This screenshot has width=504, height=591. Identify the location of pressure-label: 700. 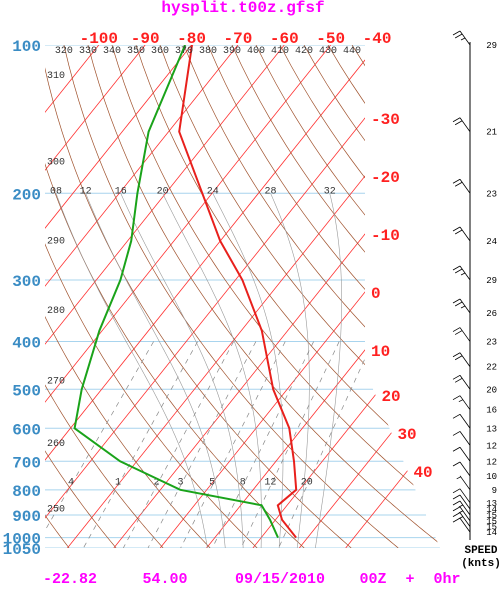
(26, 463).